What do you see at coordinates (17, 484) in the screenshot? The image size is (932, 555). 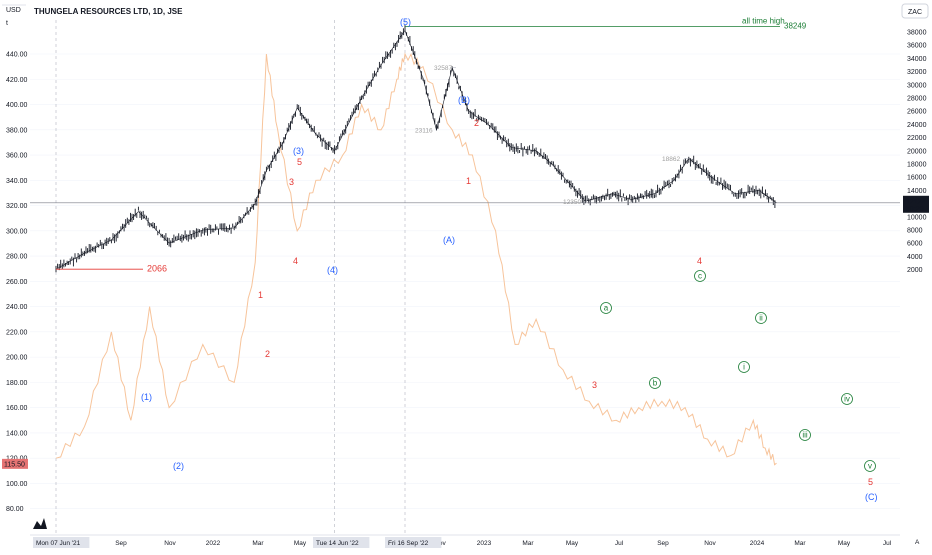 I see `left-axis-tick: 100.00` at bounding box center [17, 484].